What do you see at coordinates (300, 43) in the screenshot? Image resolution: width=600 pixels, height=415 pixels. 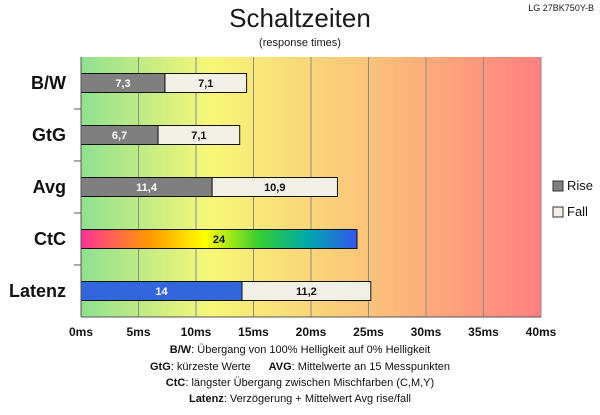 I see `chart-subtitle: (response times)` at bounding box center [300, 43].